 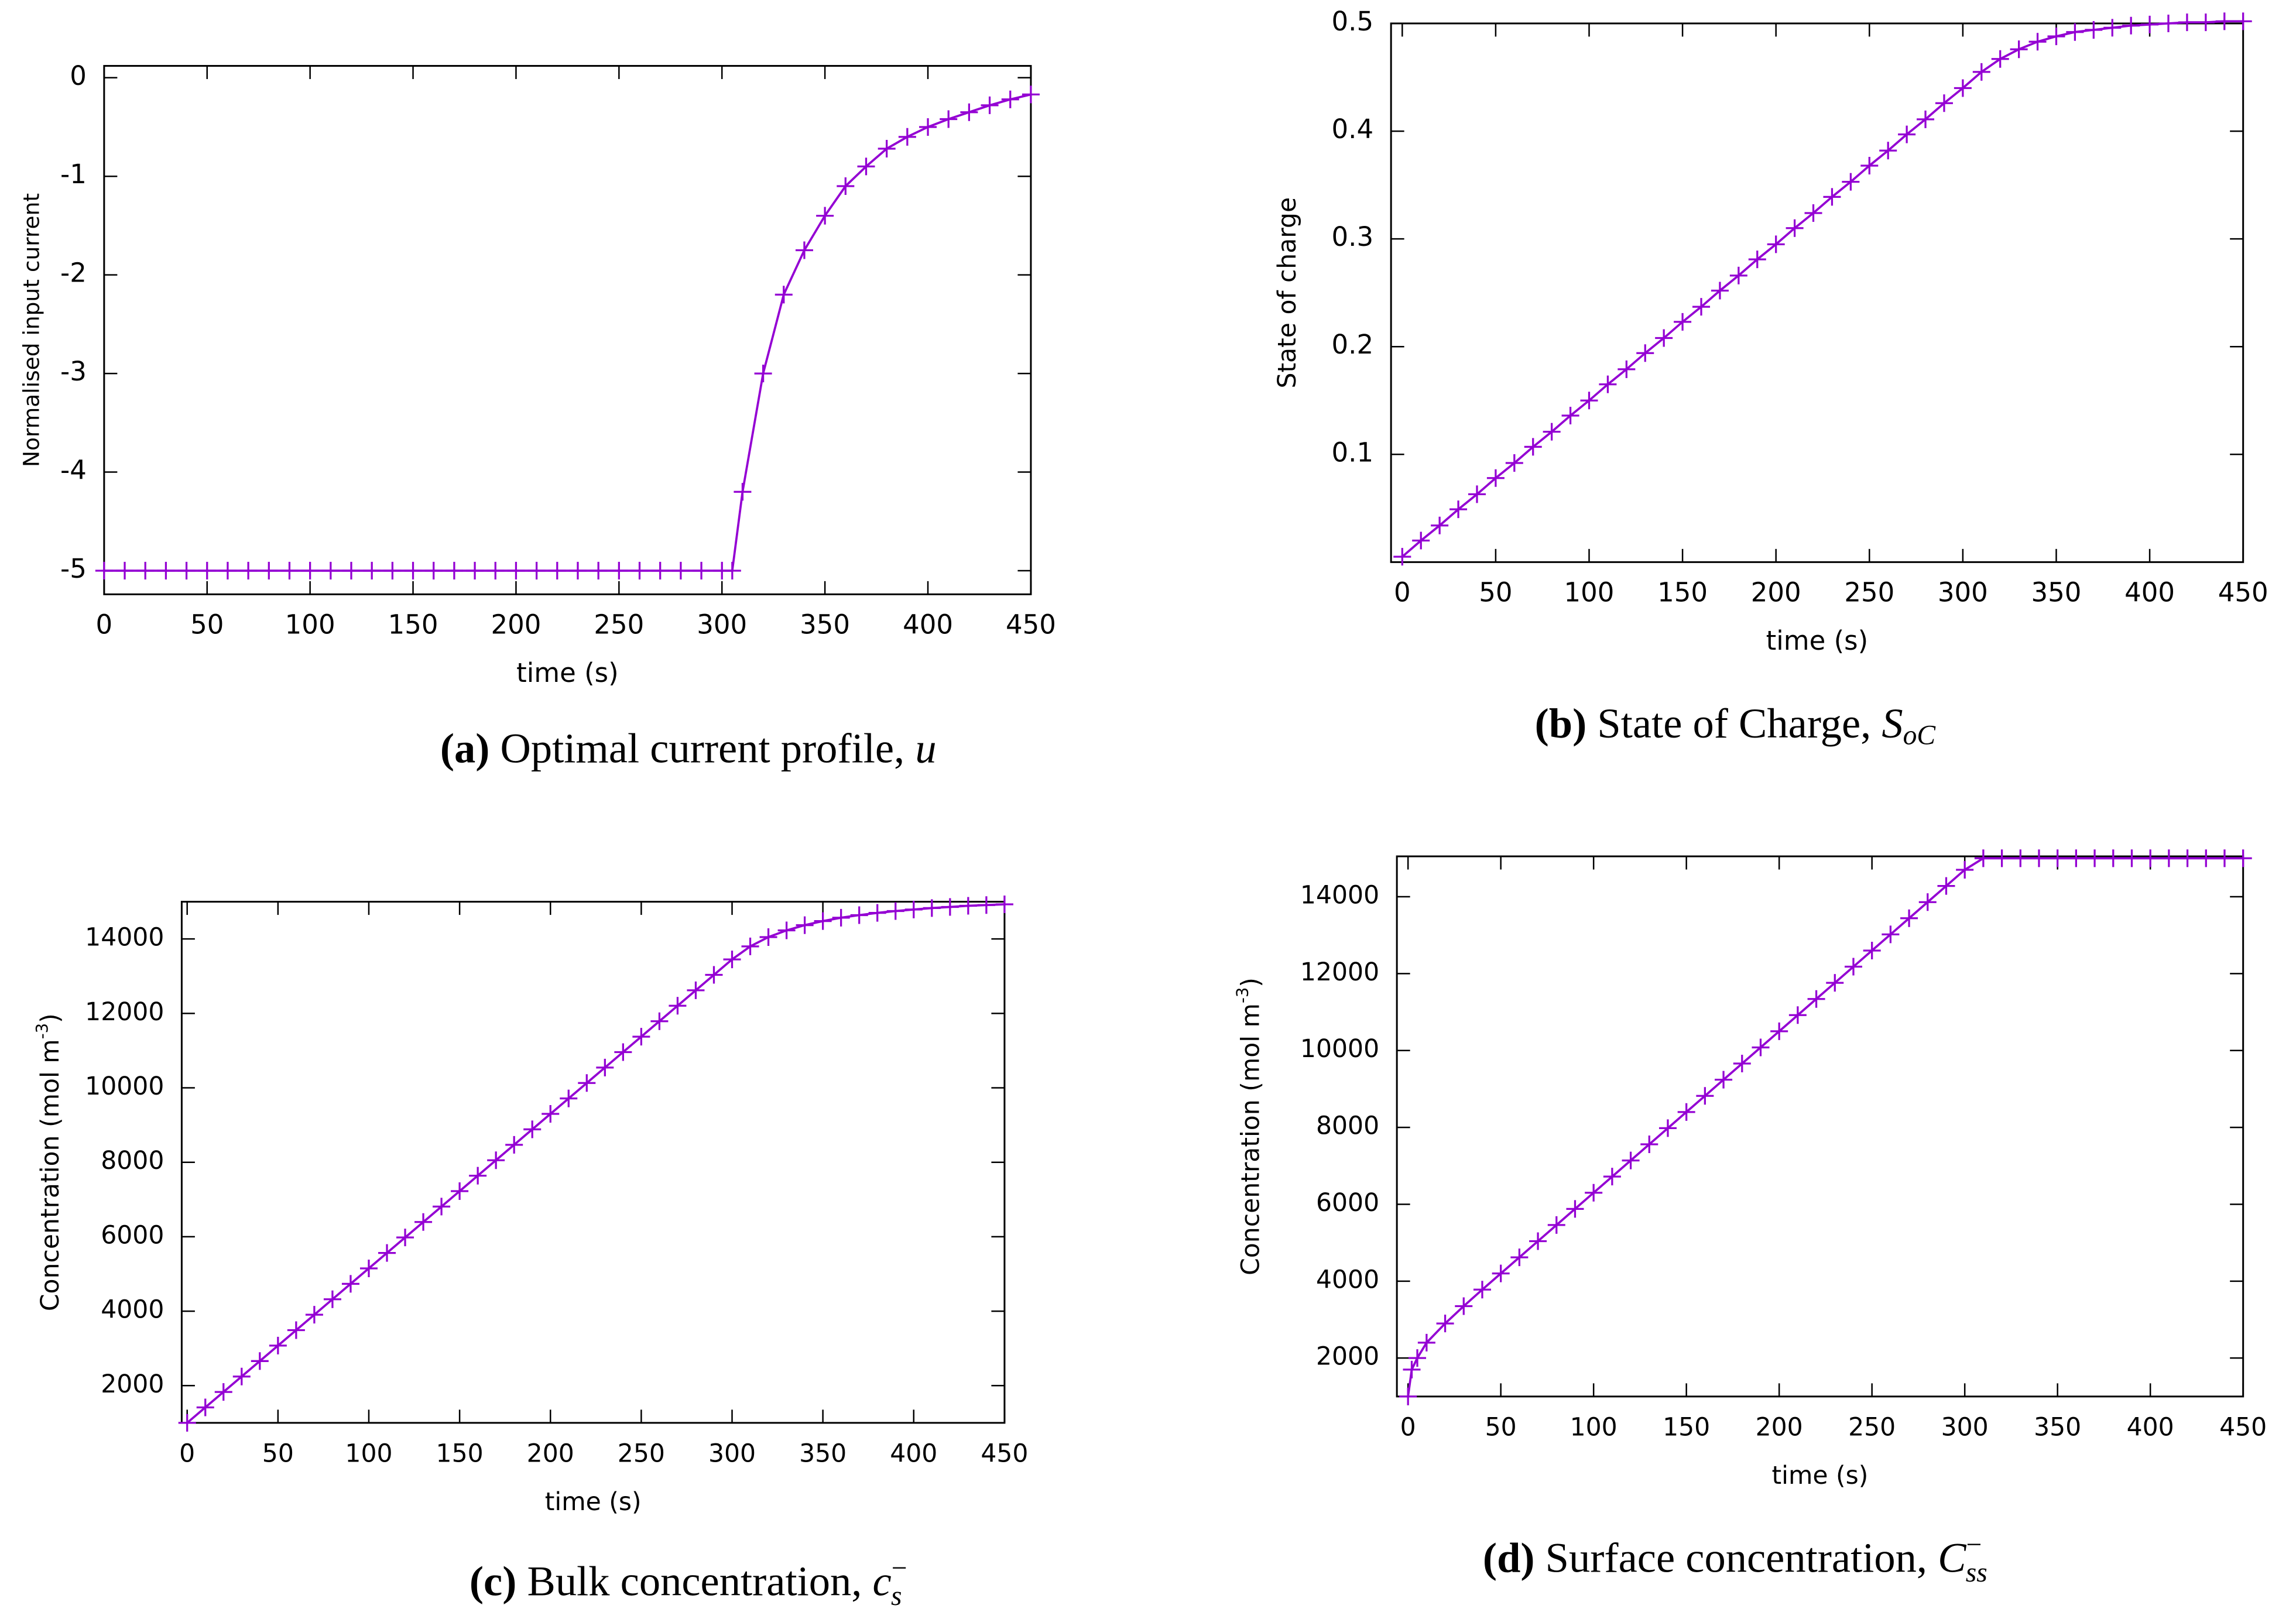 I want to click on caption-text: State of Charge,, so click(x=1734, y=723).